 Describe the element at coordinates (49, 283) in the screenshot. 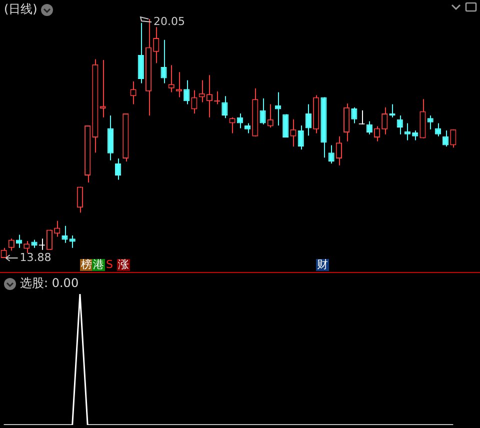

I see `chart-title: 选股: 0.00` at that location.